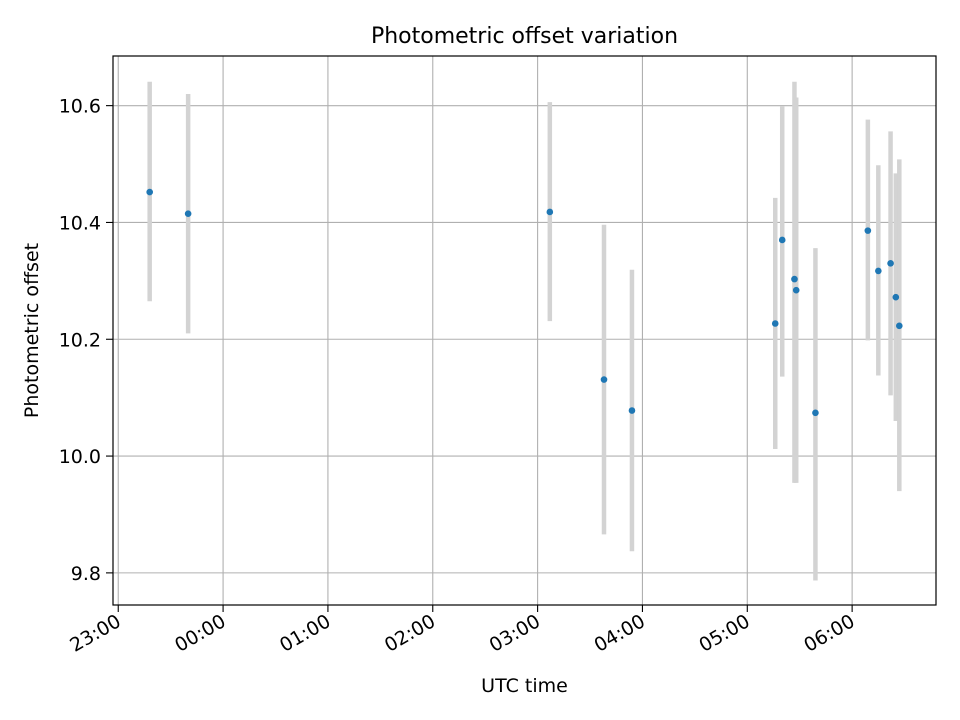 The width and height of the screenshot is (960, 720). I want to click on y-tick-label: 10.2, so click(80, 340).